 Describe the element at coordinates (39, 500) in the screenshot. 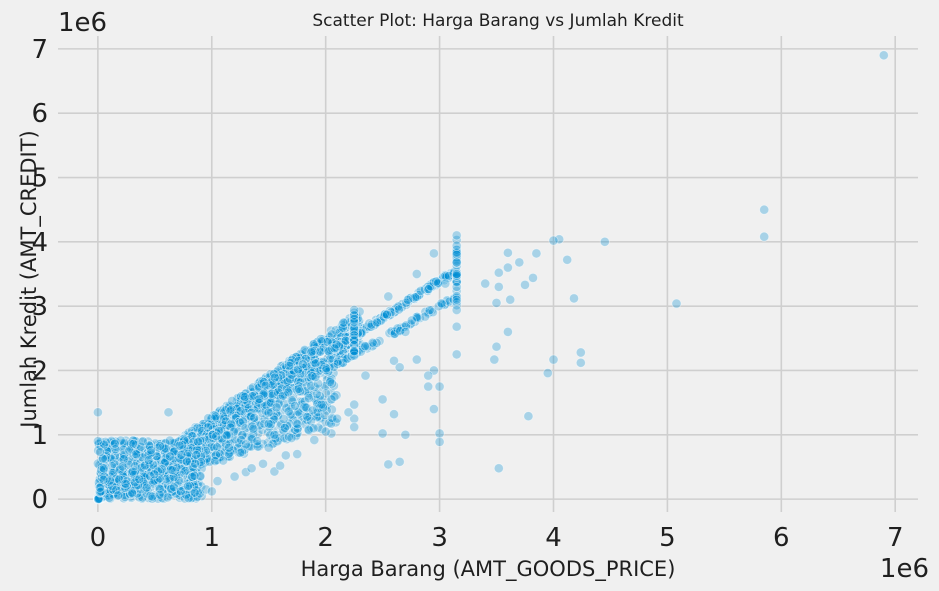

I see `y-tick-label: 0` at that location.